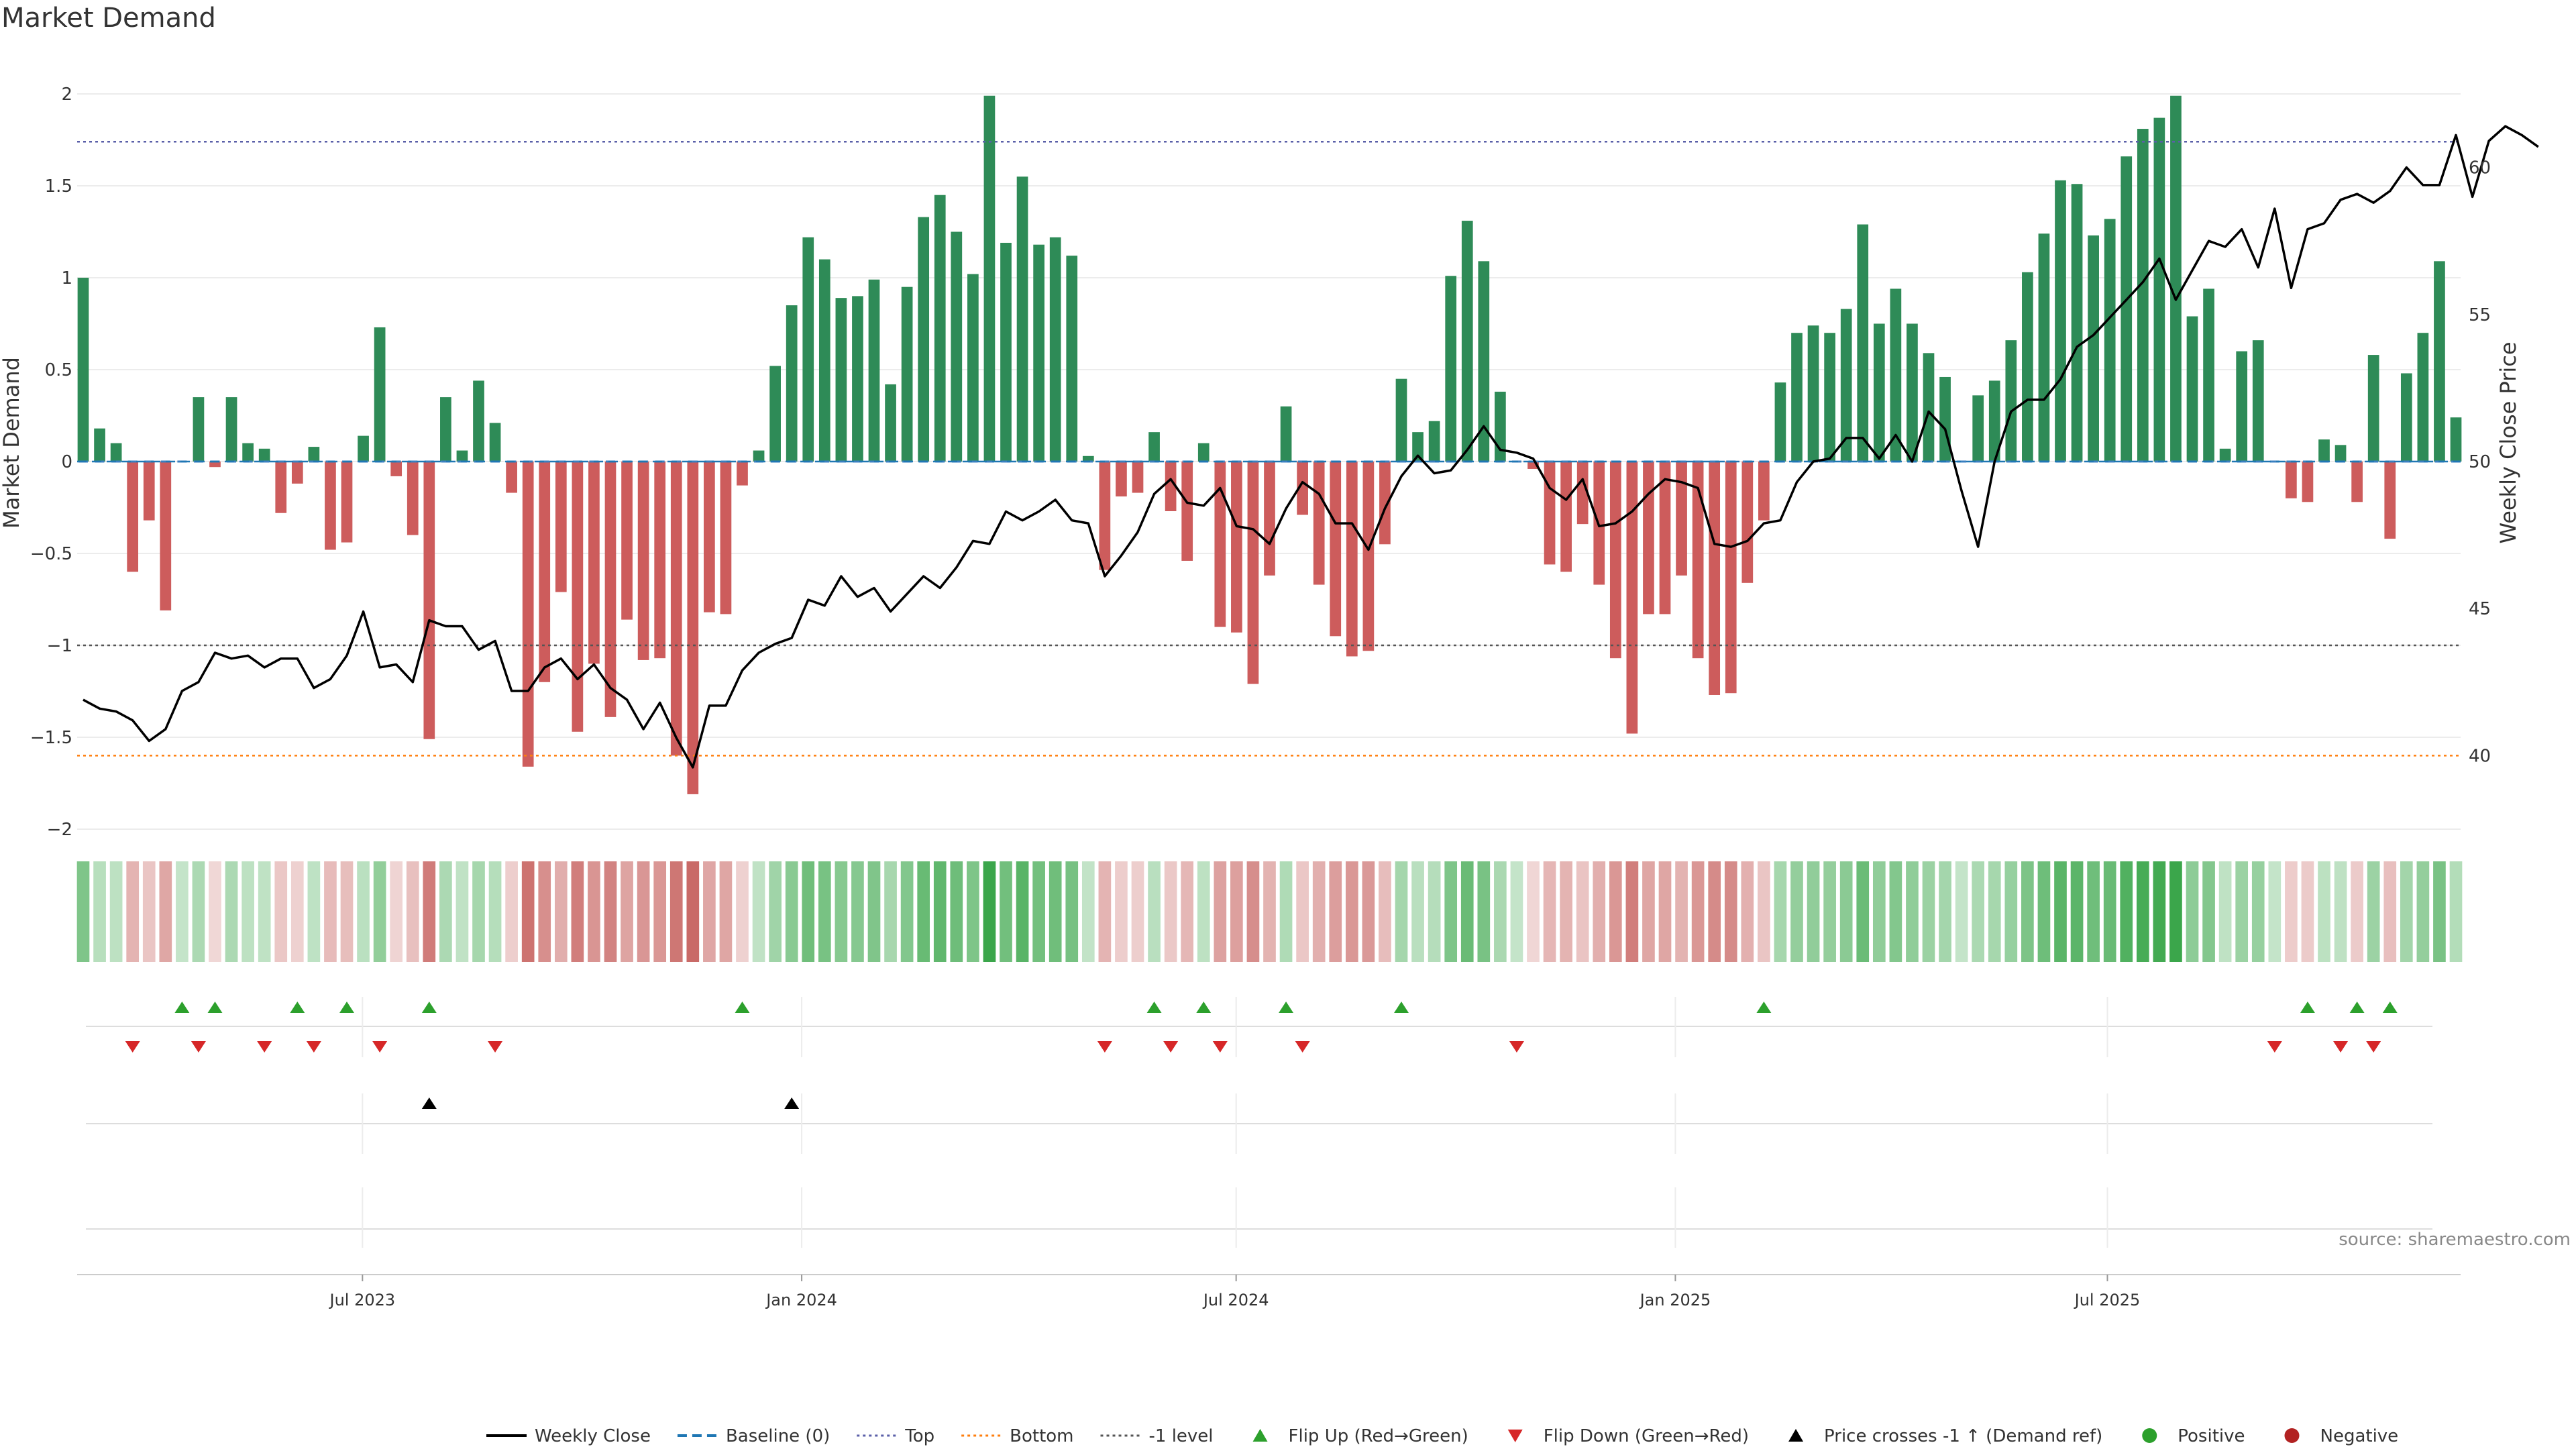 This screenshot has height=1449, width=2576. What do you see at coordinates (593, 1436) in the screenshot?
I see `legend-label: Weekly Close` at bounding box center [593, 1436].